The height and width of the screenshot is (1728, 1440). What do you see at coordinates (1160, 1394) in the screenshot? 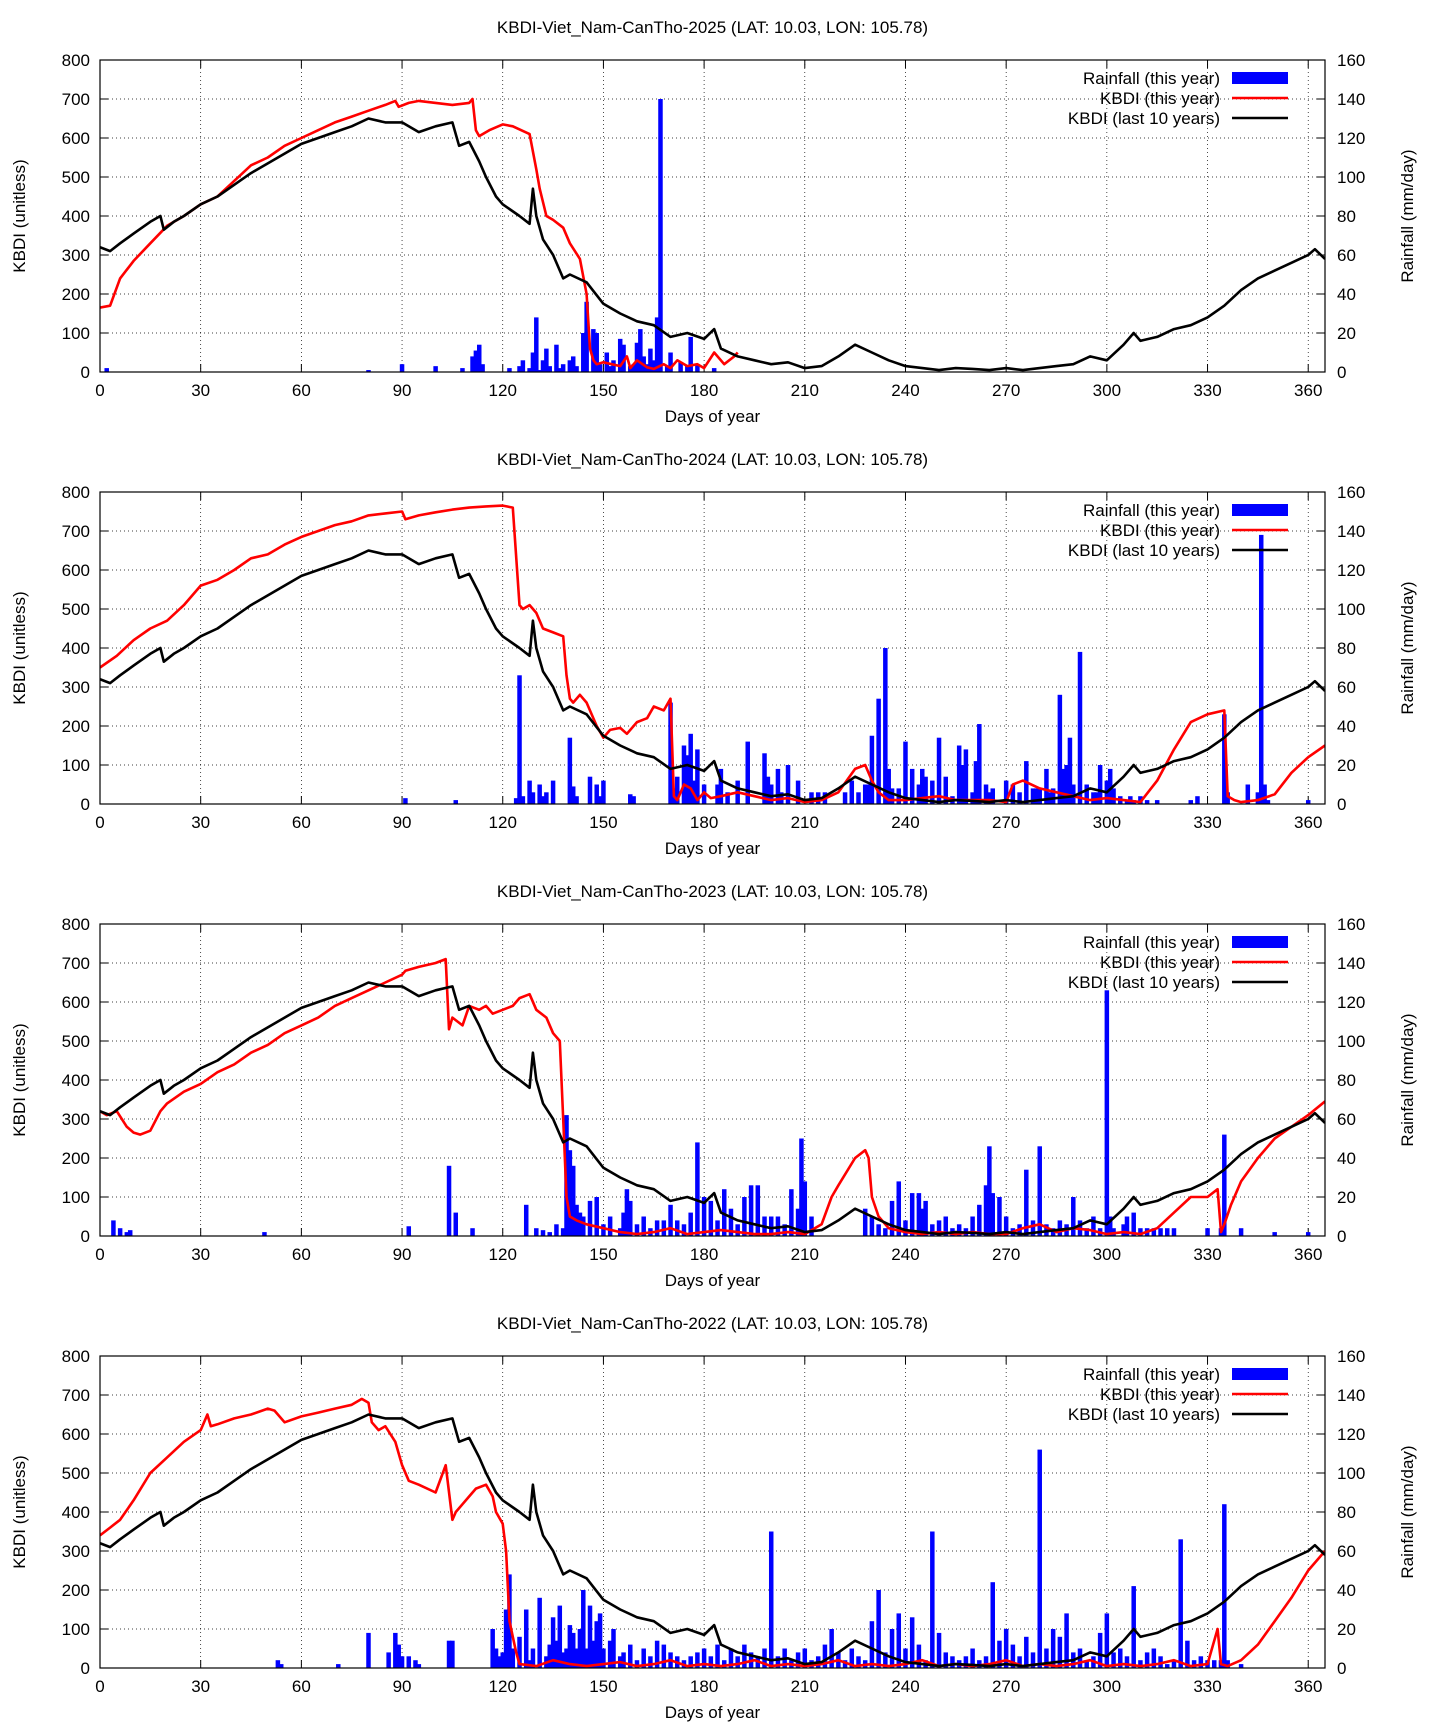
I see `legend-label: KBDI (this year)` at bounding box center [1160, 1394].